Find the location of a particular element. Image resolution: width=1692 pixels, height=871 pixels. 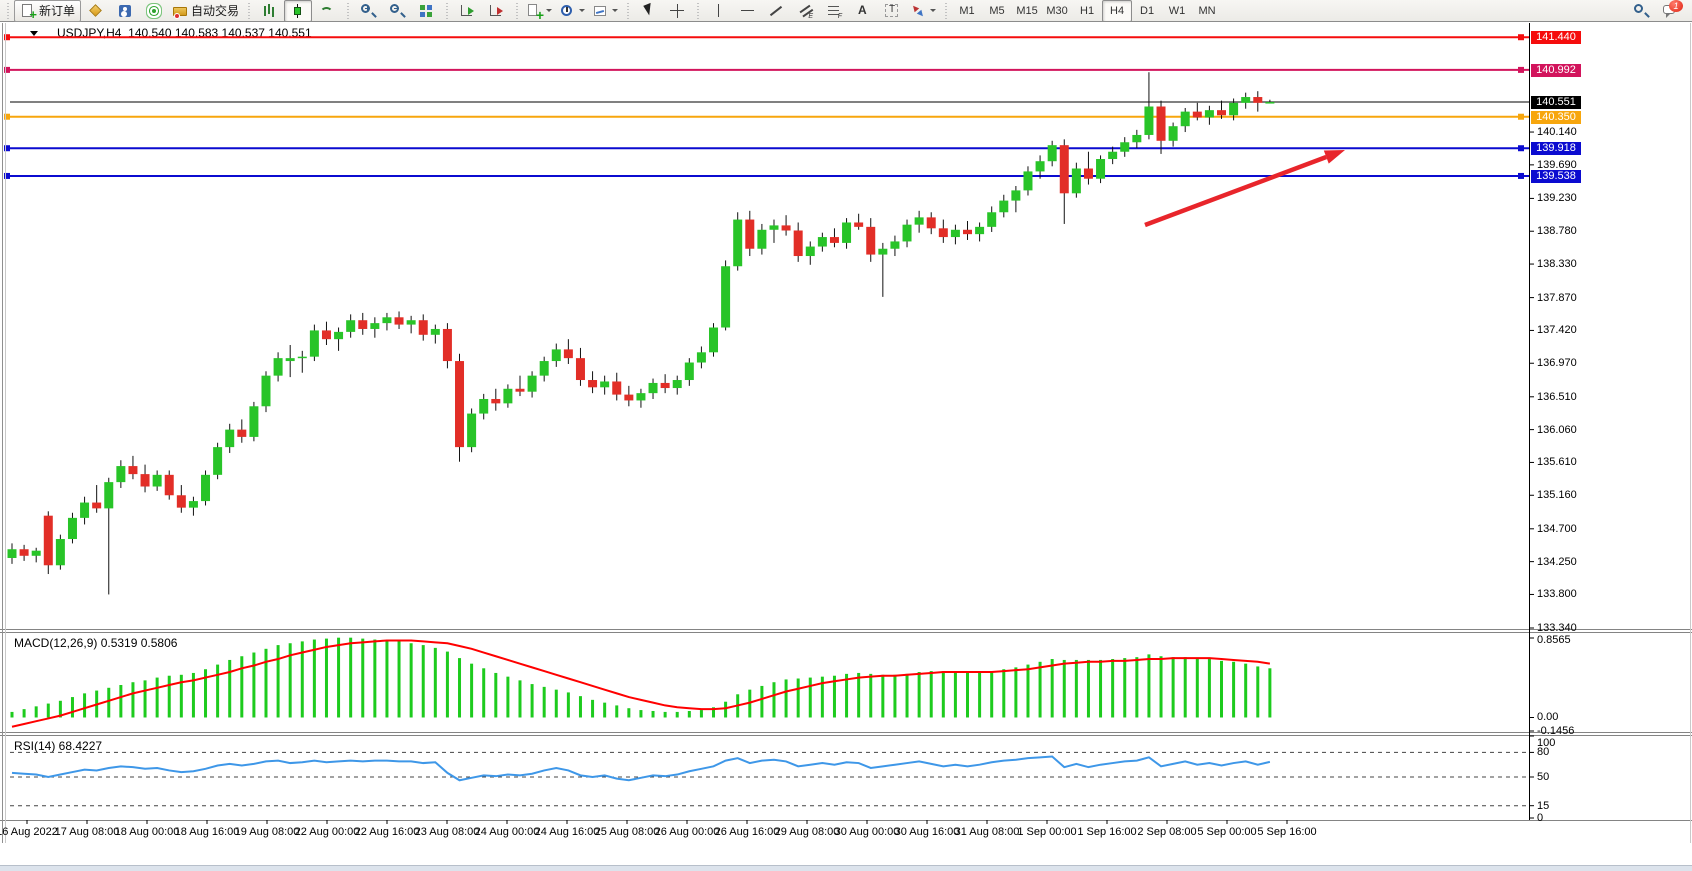

zoom-in-button is located at coordinates (368, 11).